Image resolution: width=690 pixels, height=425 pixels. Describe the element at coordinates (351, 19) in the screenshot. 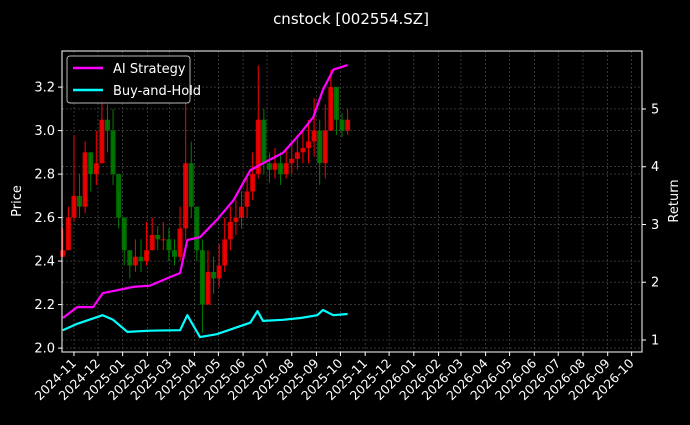

I see `chart-title: cnstock [002554.SZ]` at that location.